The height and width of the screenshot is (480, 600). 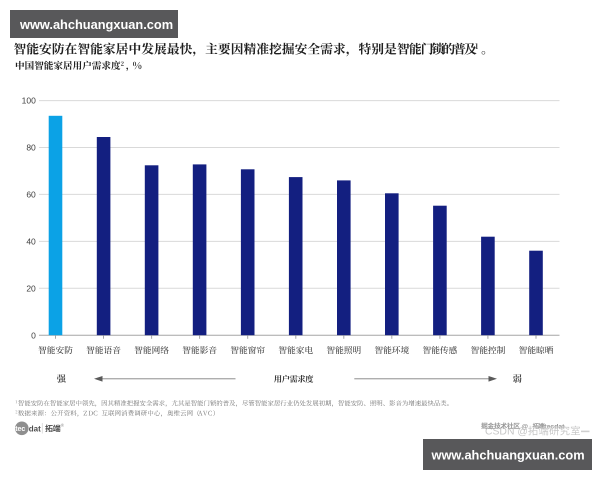 What do you see at coordinates (33, 335) in the screenshot?
I see `svg-text: 0` at bounding box center [33, 335].